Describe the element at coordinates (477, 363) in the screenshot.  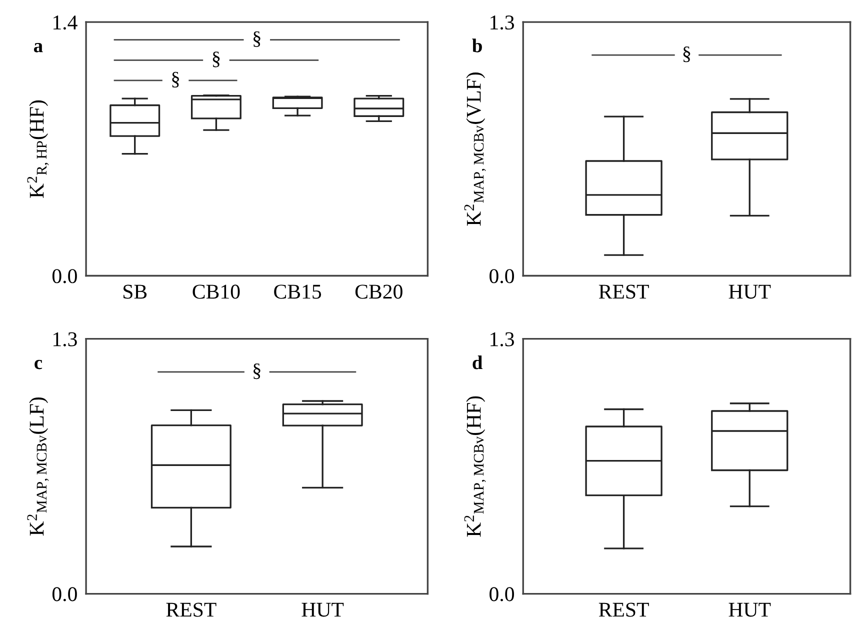
I see `text: d` at that location.